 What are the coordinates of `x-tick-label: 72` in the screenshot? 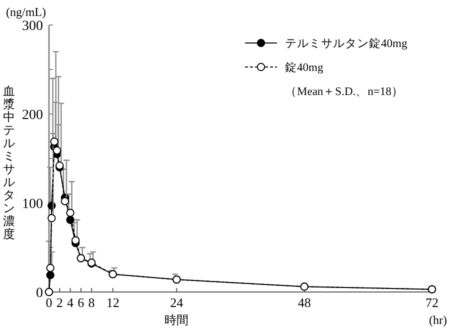 It's located at (432, 302).